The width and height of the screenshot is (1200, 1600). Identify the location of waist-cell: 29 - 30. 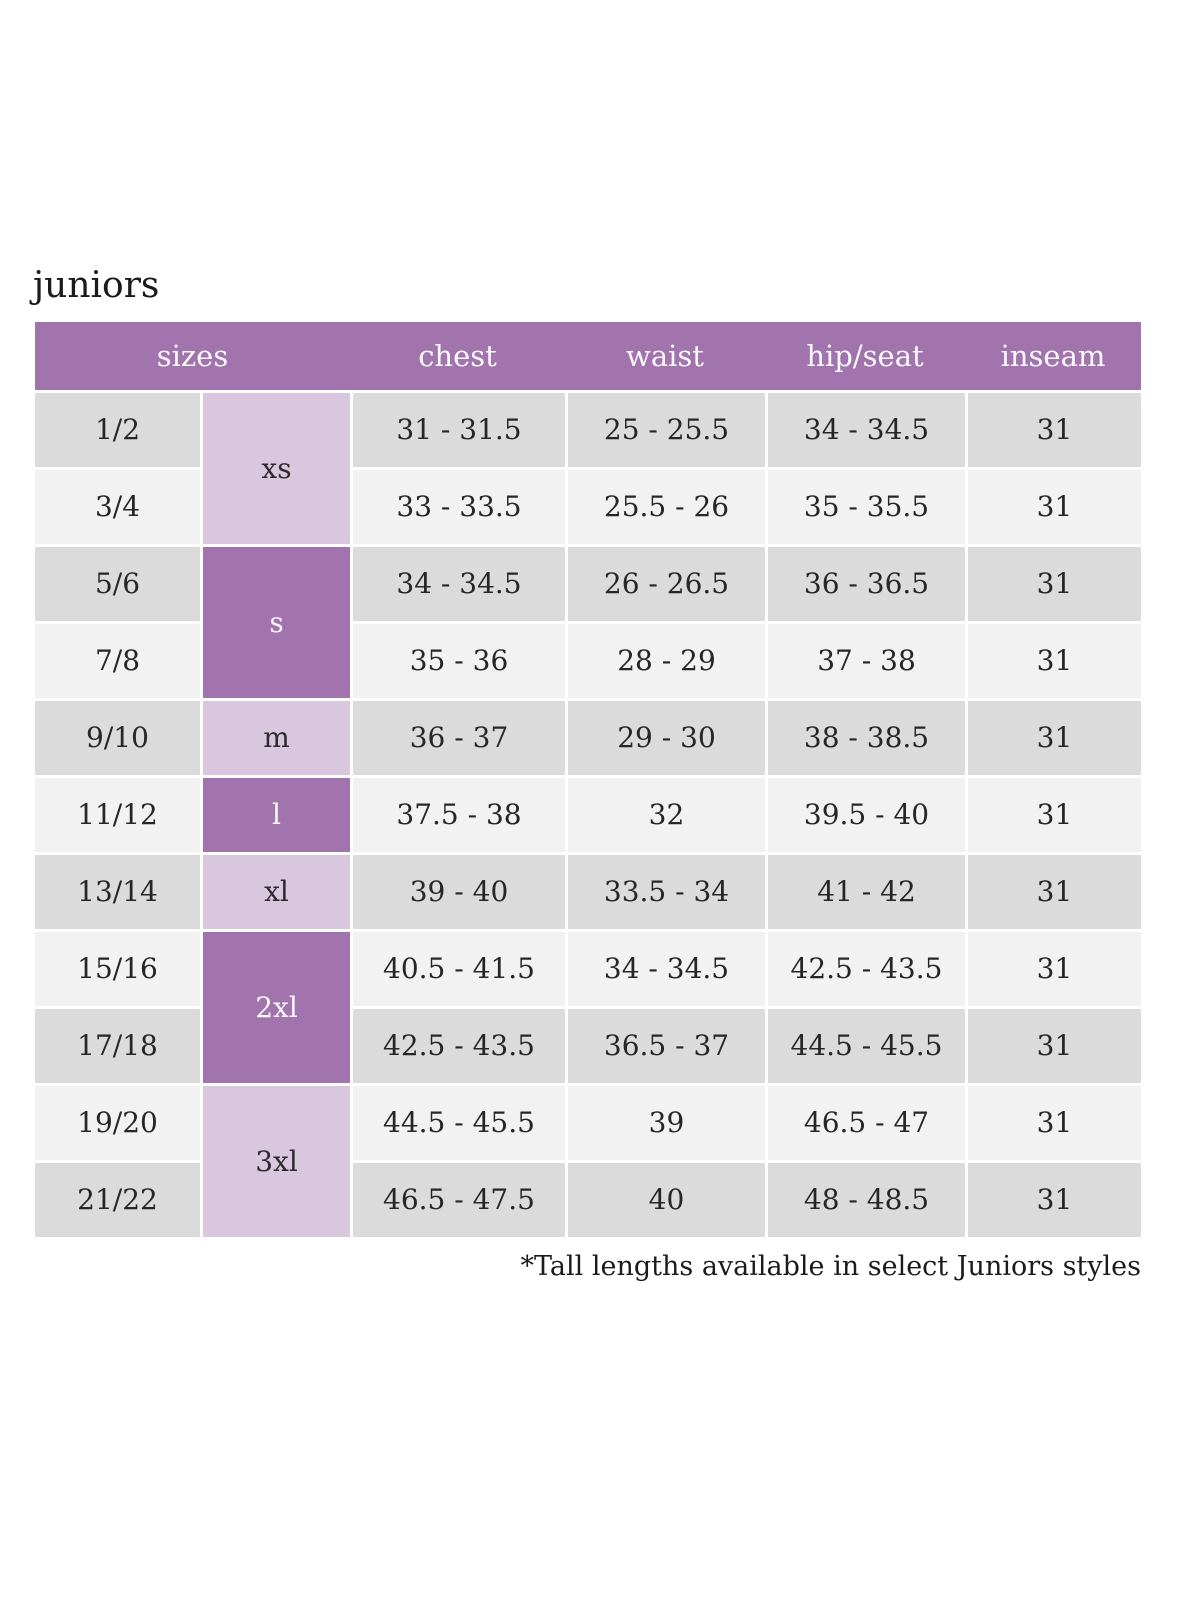
(666, 737).